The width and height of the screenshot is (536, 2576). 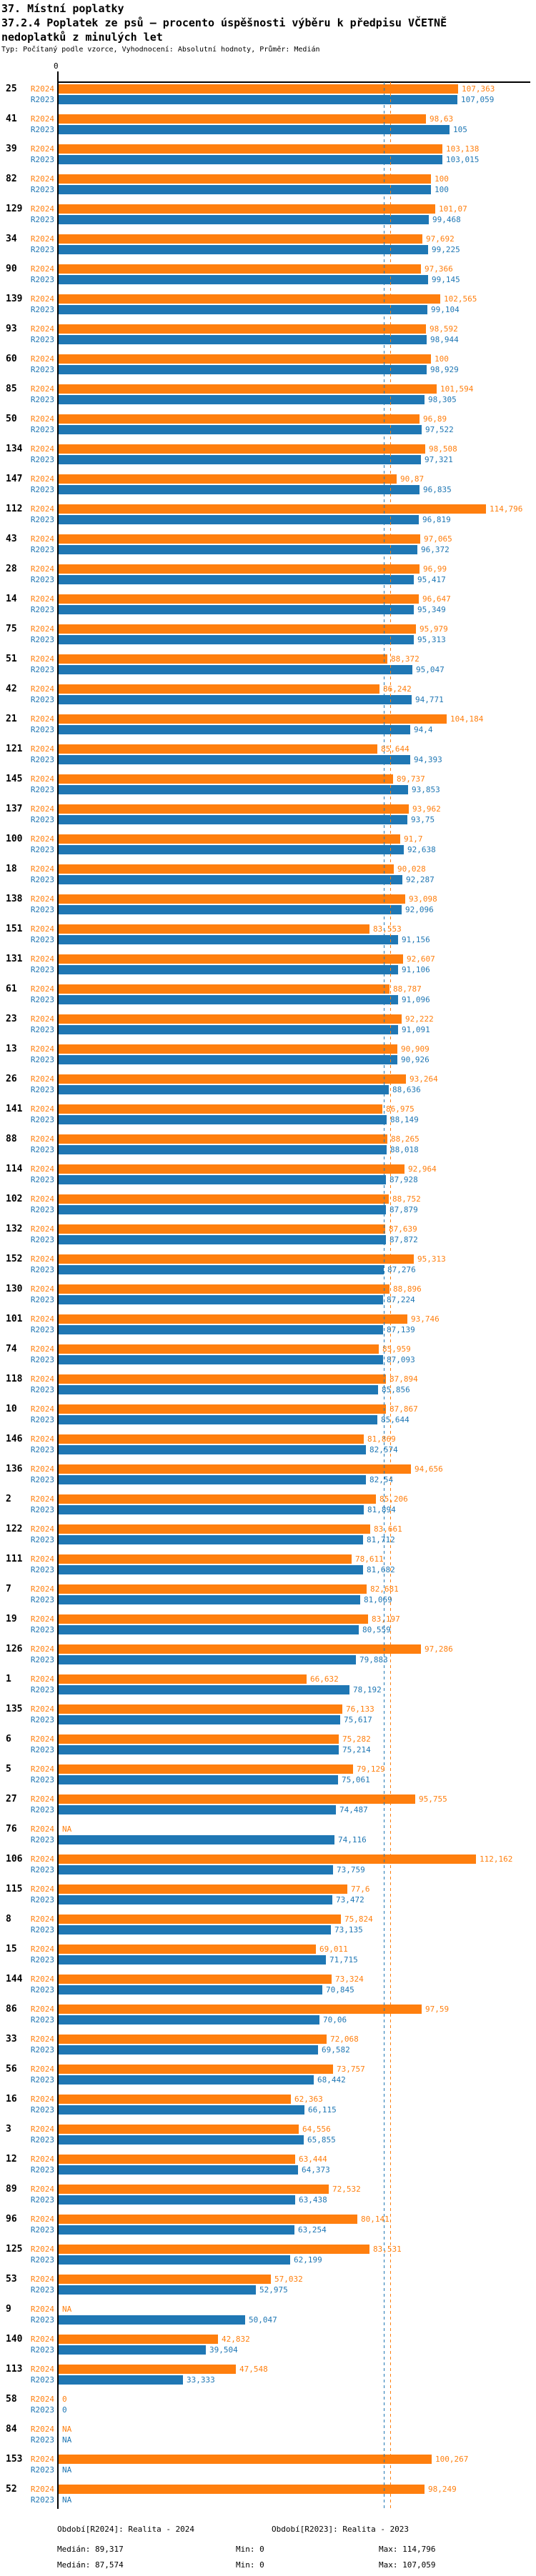 What do you see at coordinates (431, 1259) in the screenshot?
I see `value-label-r2024: 95,313` at bounding box center [431, 1259].